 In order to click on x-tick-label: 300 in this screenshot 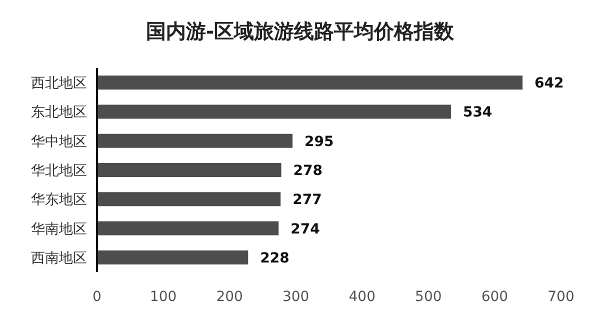, I will do `click(296, 297)`.